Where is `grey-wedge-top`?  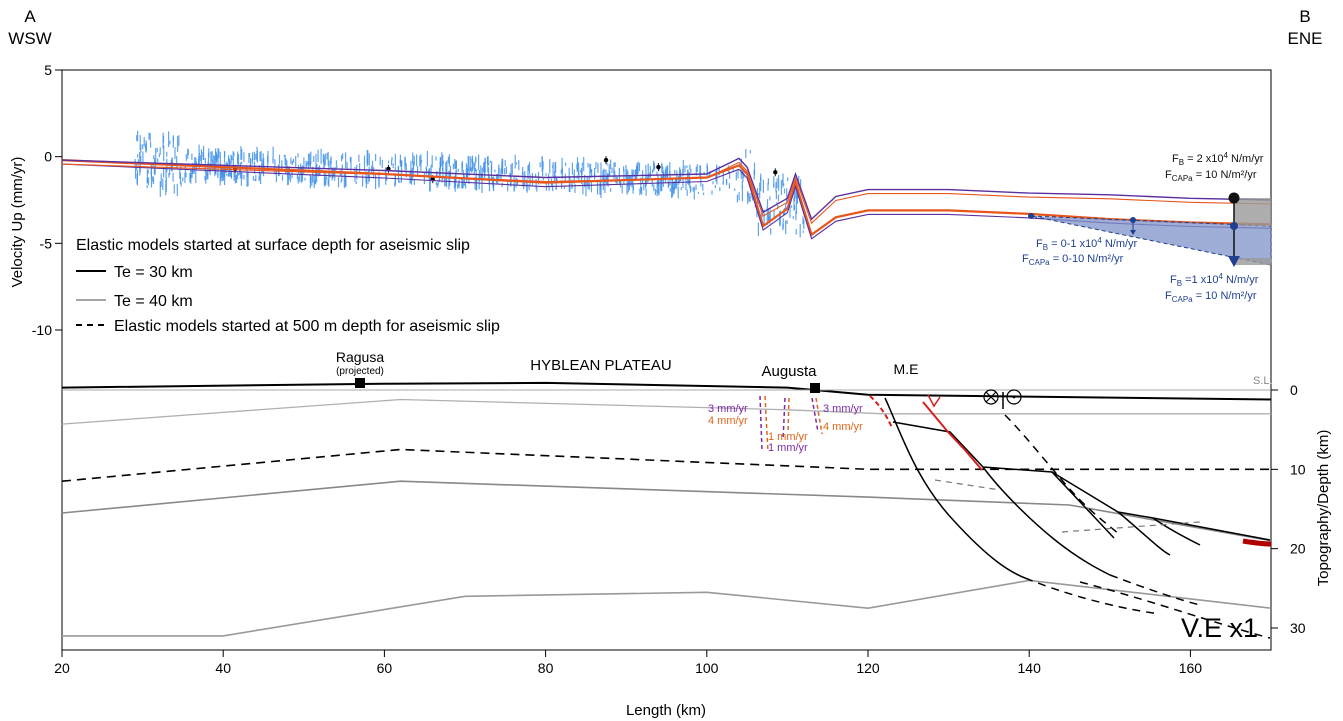
grey-wedge-top is located at coordinates (1252, 212).